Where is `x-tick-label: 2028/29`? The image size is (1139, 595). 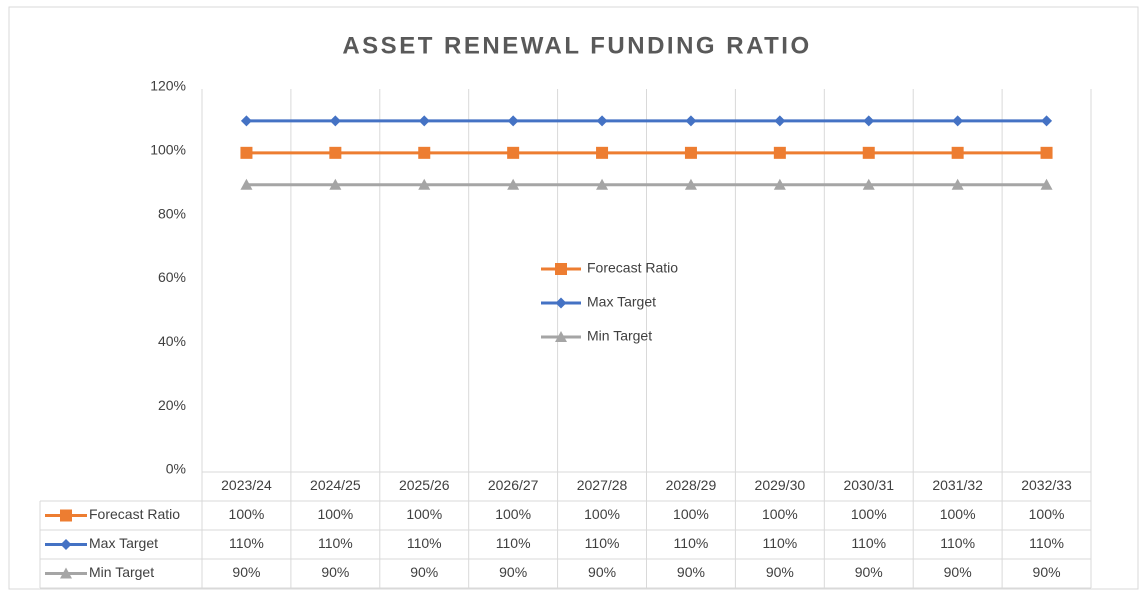
x-tick-label: 2028/29 is located at coordinates (691, 485).